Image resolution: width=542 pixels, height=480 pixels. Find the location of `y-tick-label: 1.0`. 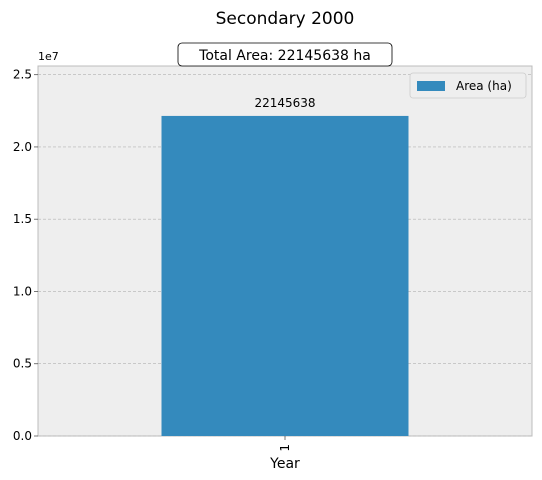

y-tick-label: 1.0 is located at coordinates (22, 291).